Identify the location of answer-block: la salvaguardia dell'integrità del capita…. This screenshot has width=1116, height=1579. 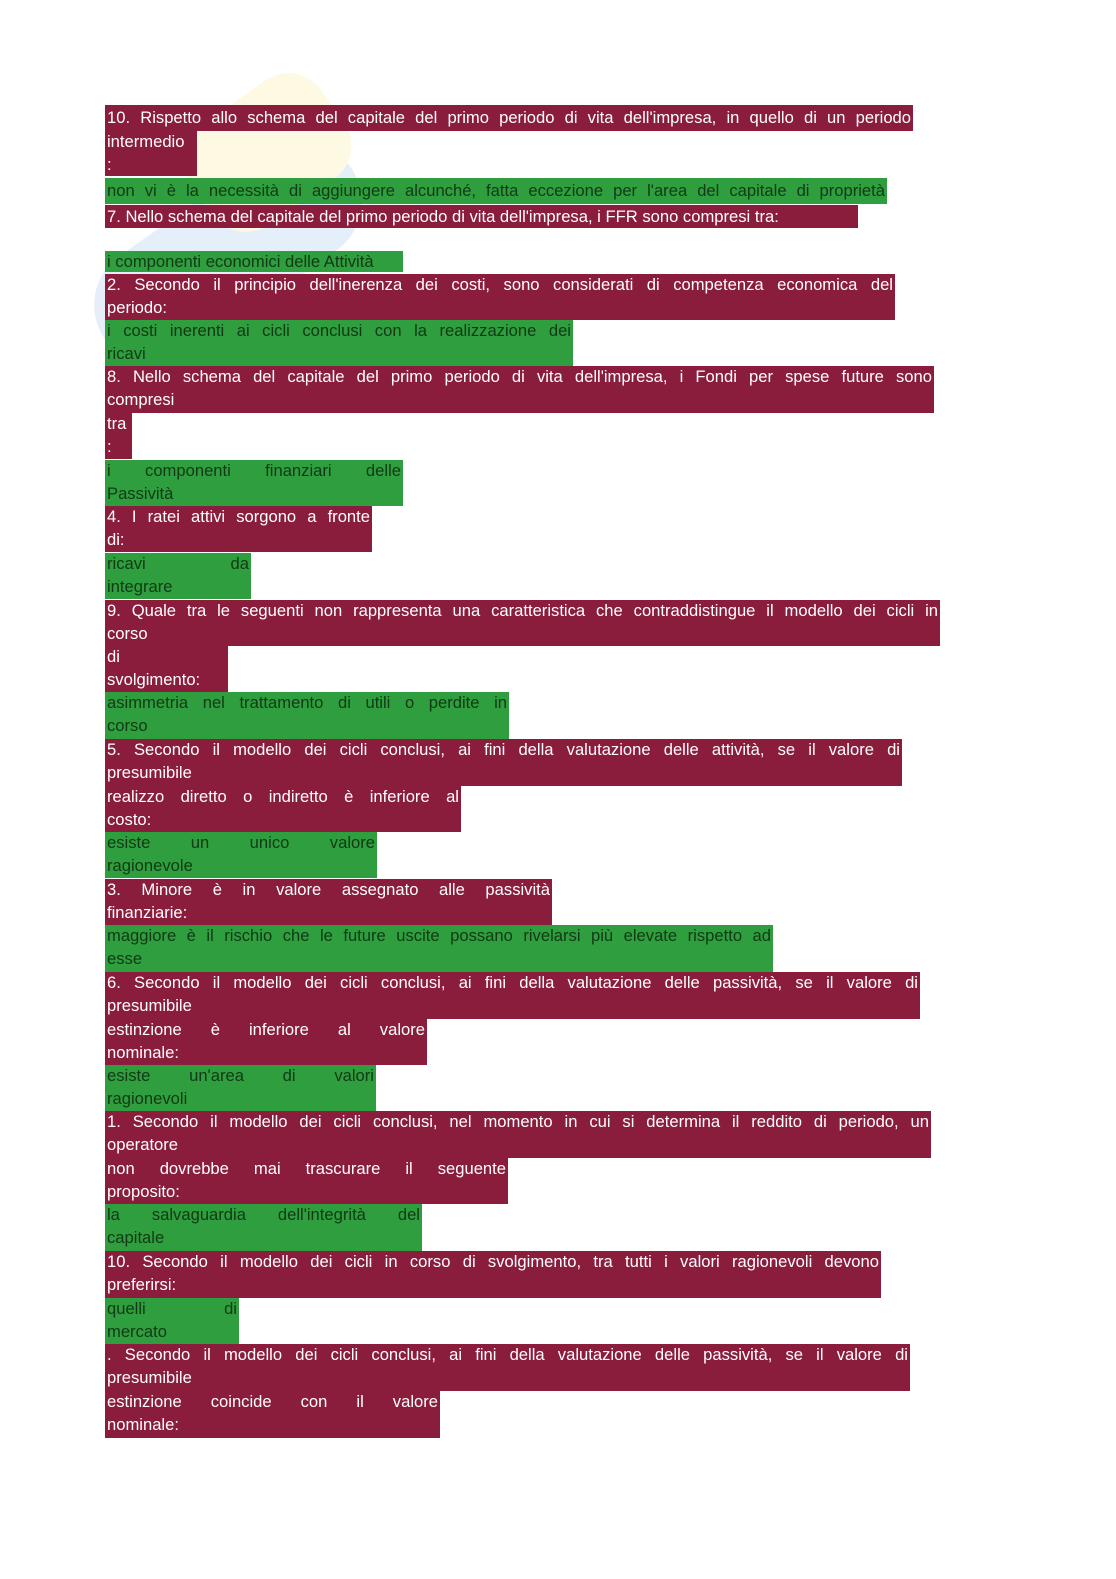
(263, 1227).